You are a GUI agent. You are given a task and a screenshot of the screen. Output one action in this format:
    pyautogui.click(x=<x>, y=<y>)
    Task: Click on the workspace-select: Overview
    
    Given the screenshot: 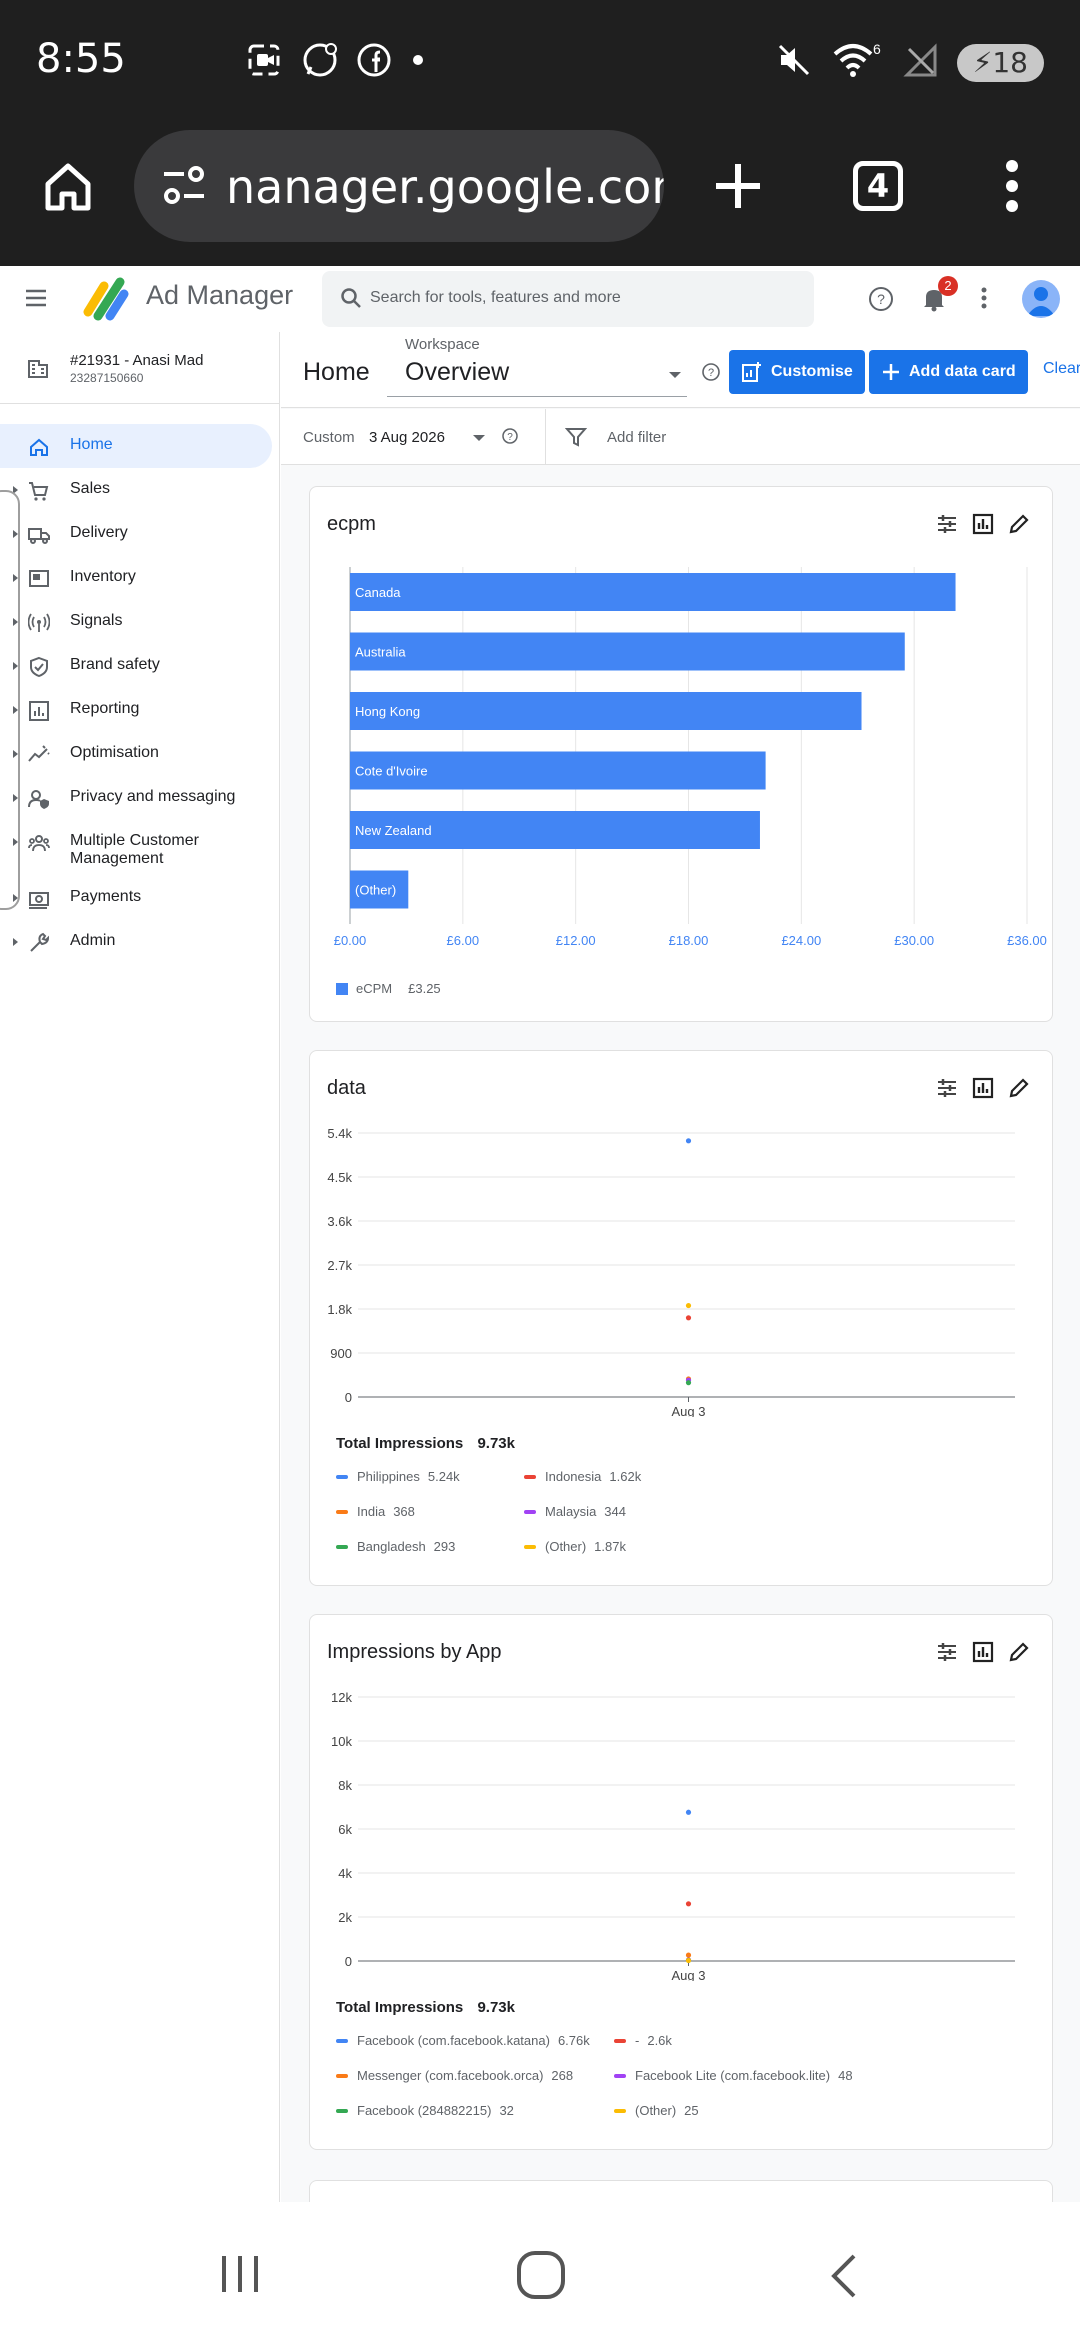 What is the action you would take?
    pyautogui.click(x=457, y=372)
    